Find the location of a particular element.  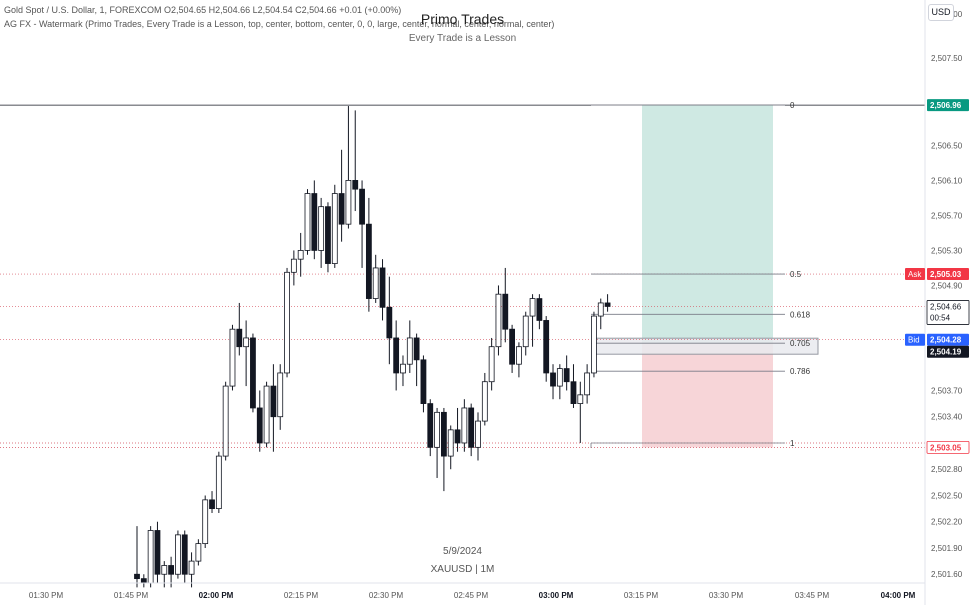

fib-label: 0.705 is located at coordinates (800, 343).